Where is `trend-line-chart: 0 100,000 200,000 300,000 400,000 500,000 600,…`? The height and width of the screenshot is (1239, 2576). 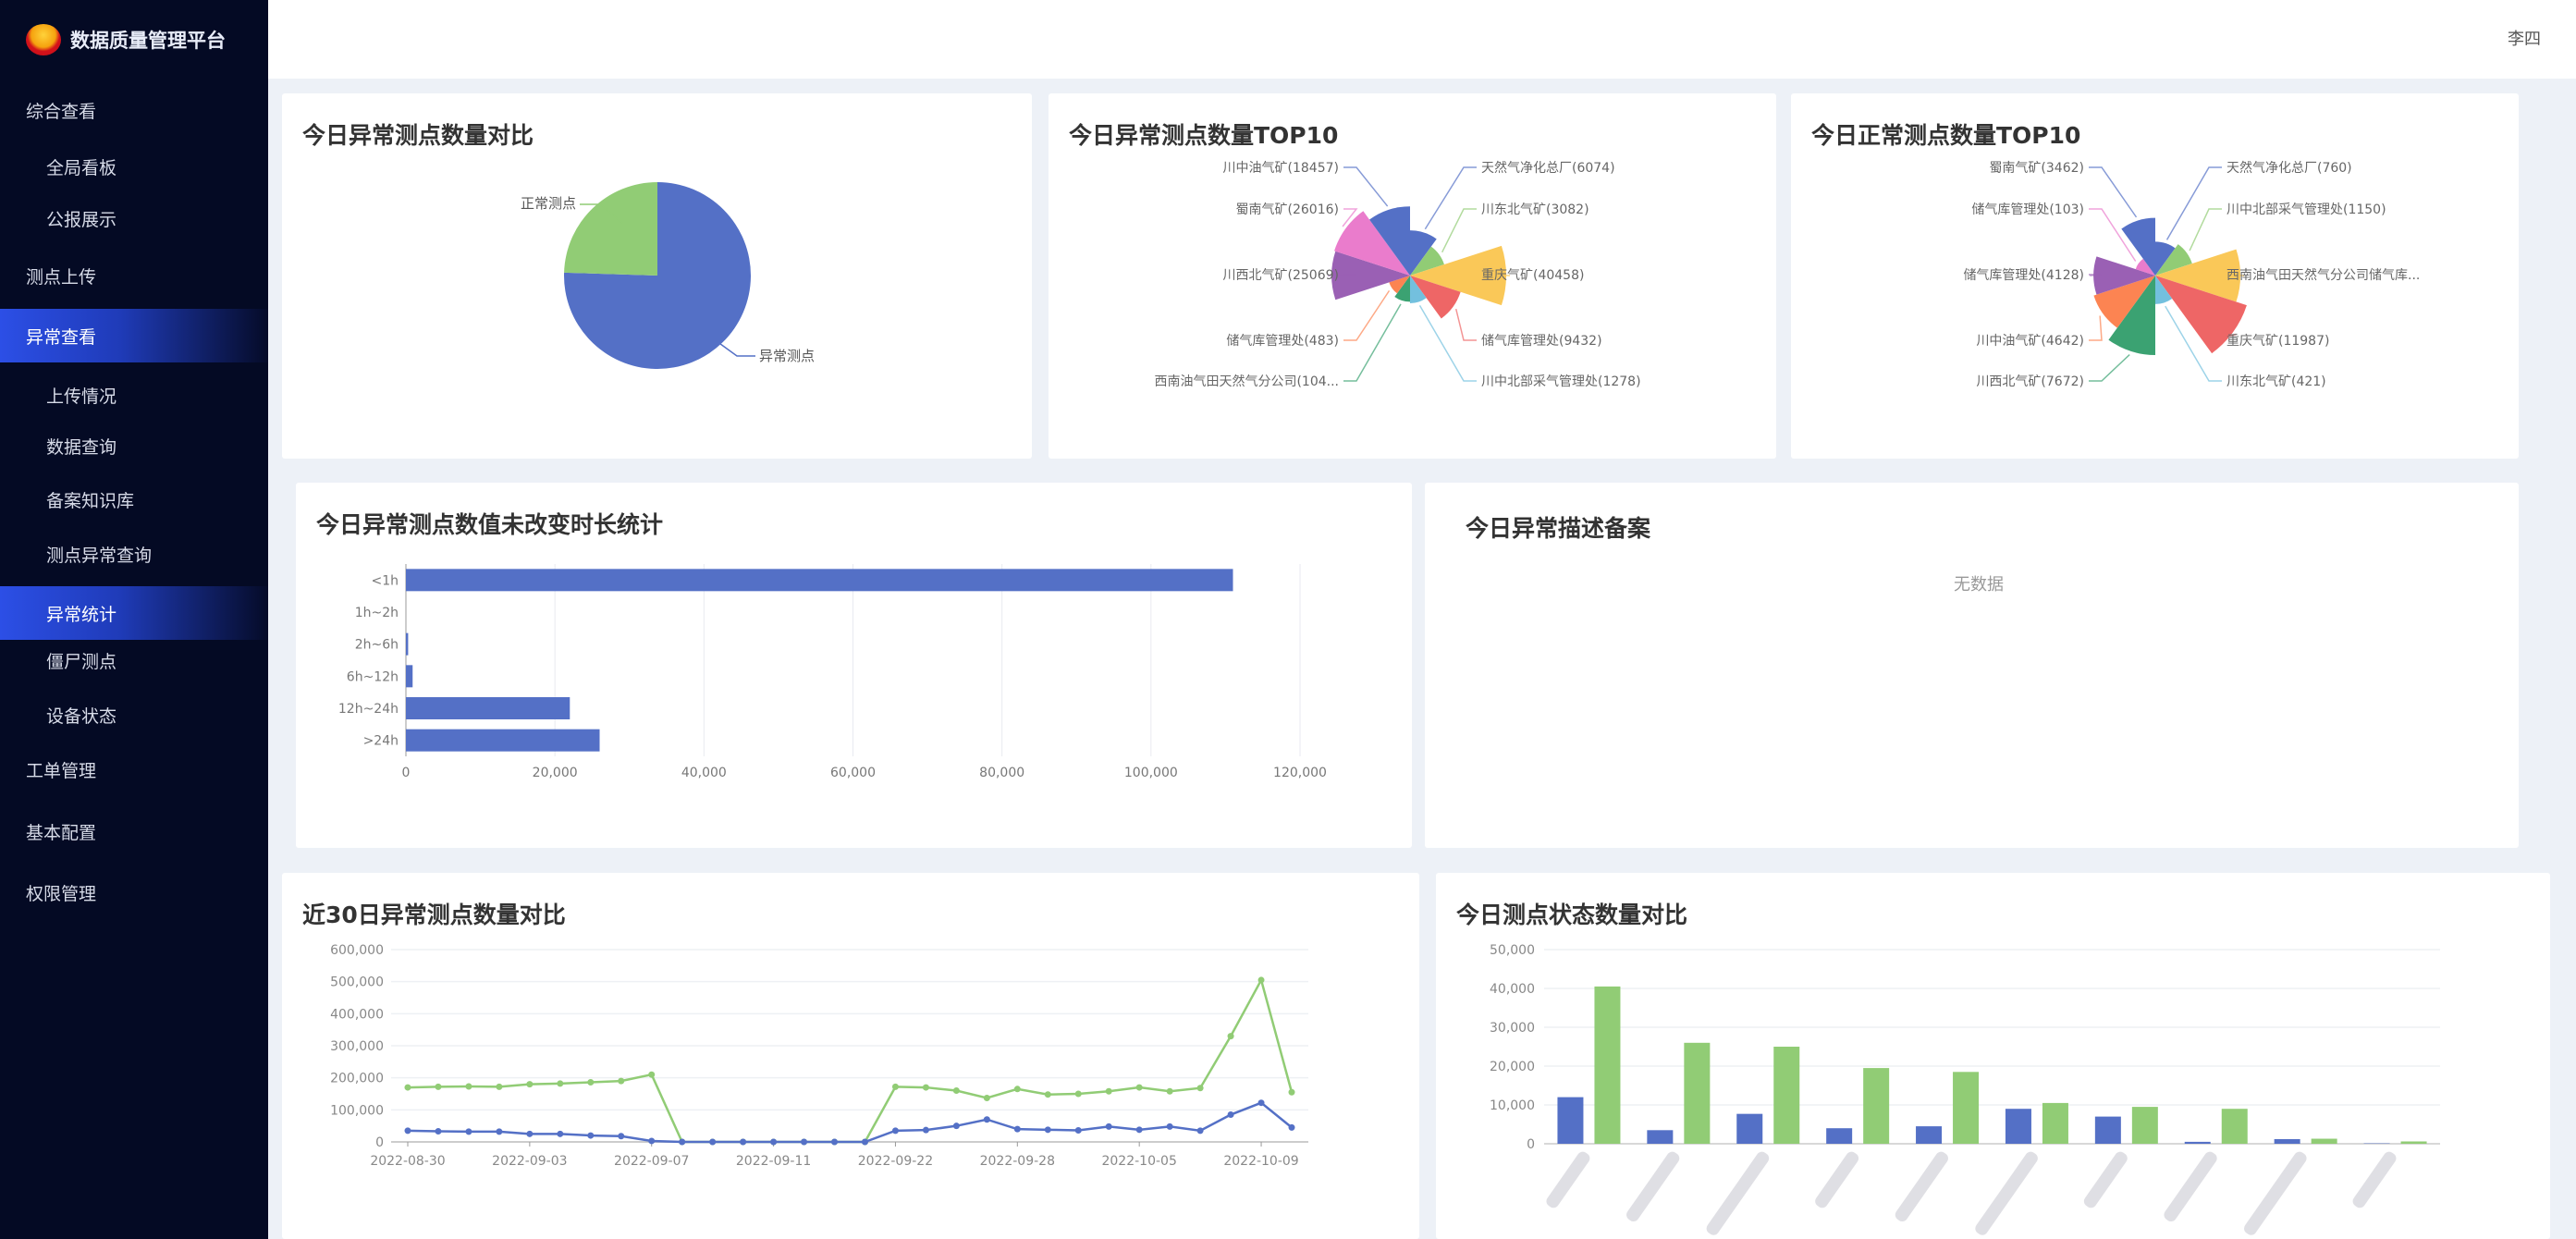
trend-line-chart: 0 100,000 200,000 300,000 400,000 500,000 600,… is located at coordinates (819, 1056).